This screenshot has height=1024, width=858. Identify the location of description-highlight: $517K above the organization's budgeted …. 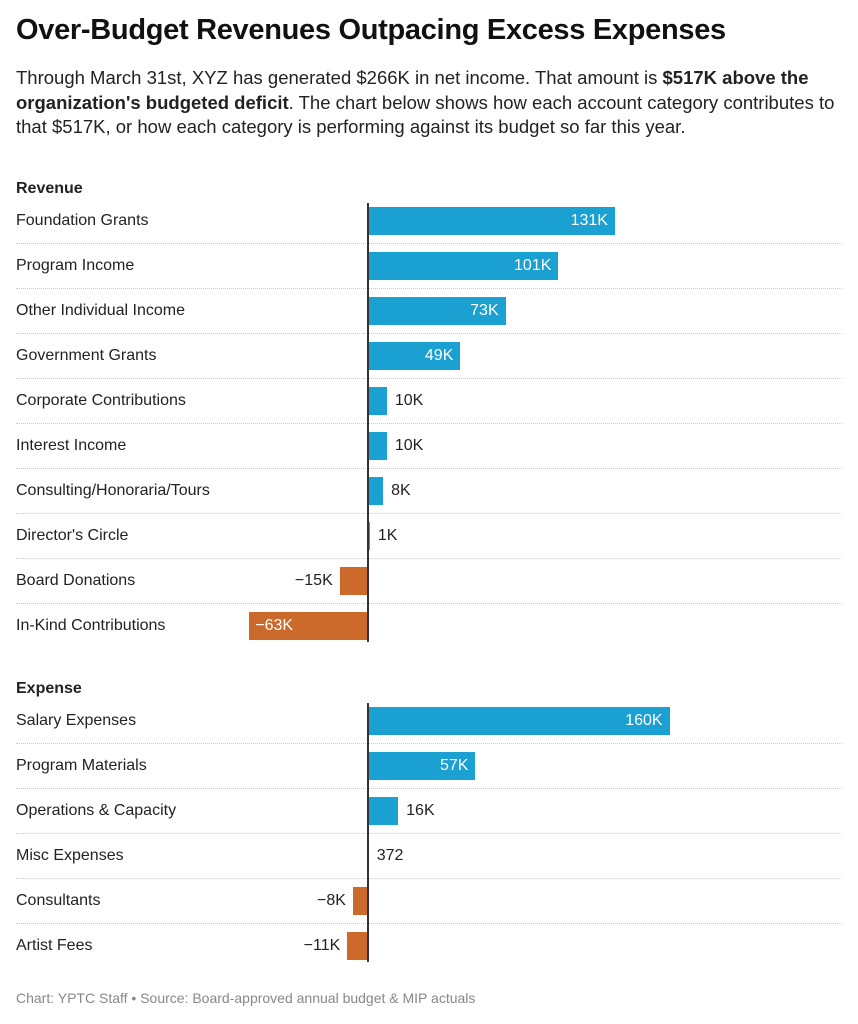
(412, 90).